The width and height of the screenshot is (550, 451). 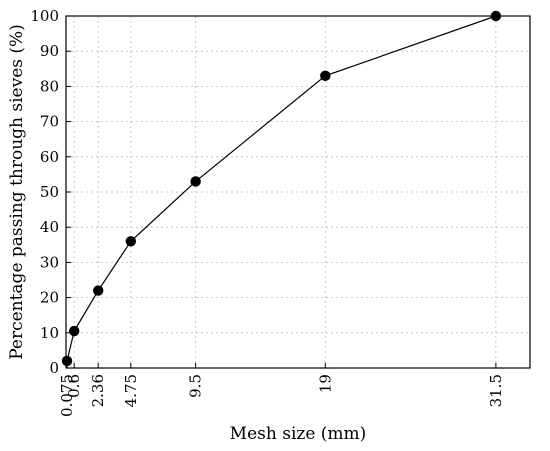 I want to click on y-tick-label: 20, so click(x=49, y=298).